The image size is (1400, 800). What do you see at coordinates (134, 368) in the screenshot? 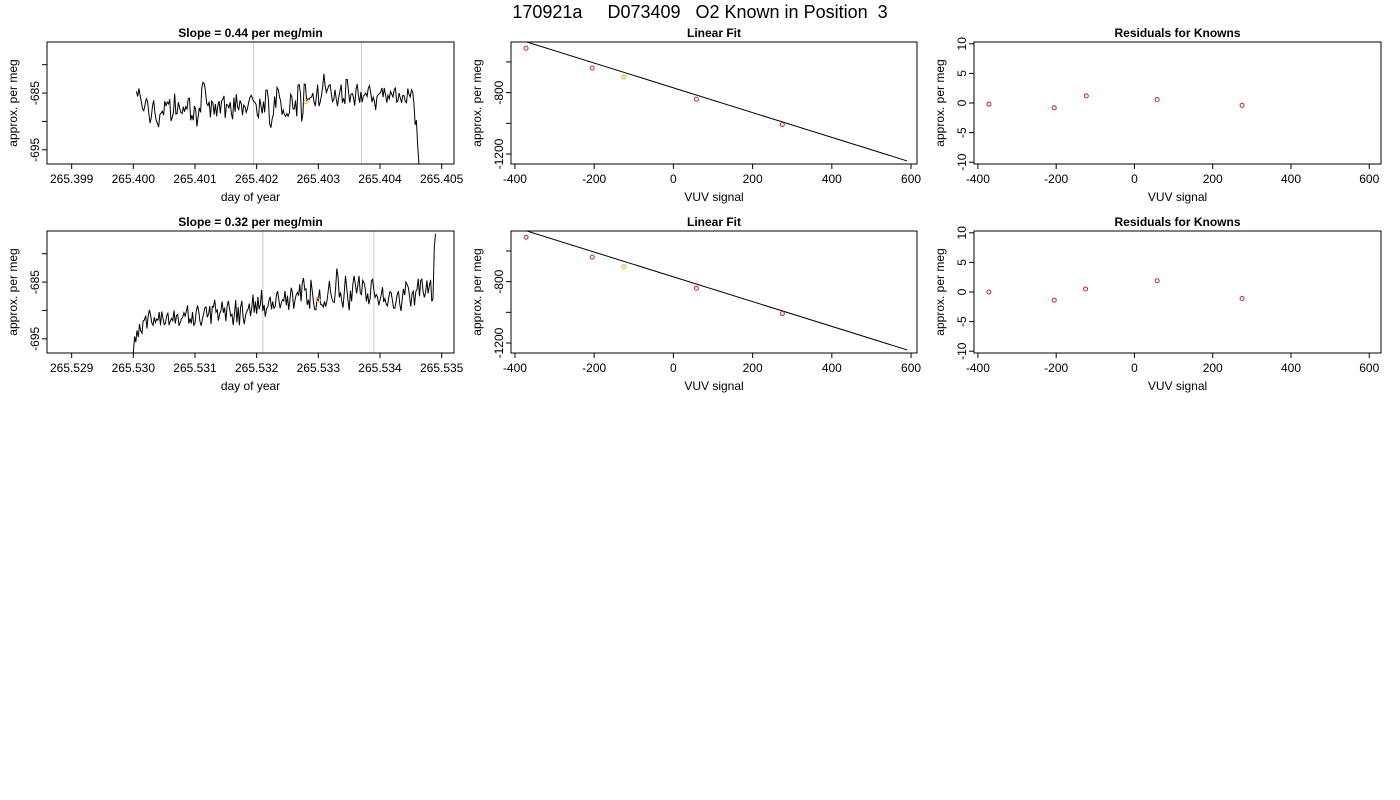
I see `x-tick-label: 265.530` at bounding box center [134, 368].